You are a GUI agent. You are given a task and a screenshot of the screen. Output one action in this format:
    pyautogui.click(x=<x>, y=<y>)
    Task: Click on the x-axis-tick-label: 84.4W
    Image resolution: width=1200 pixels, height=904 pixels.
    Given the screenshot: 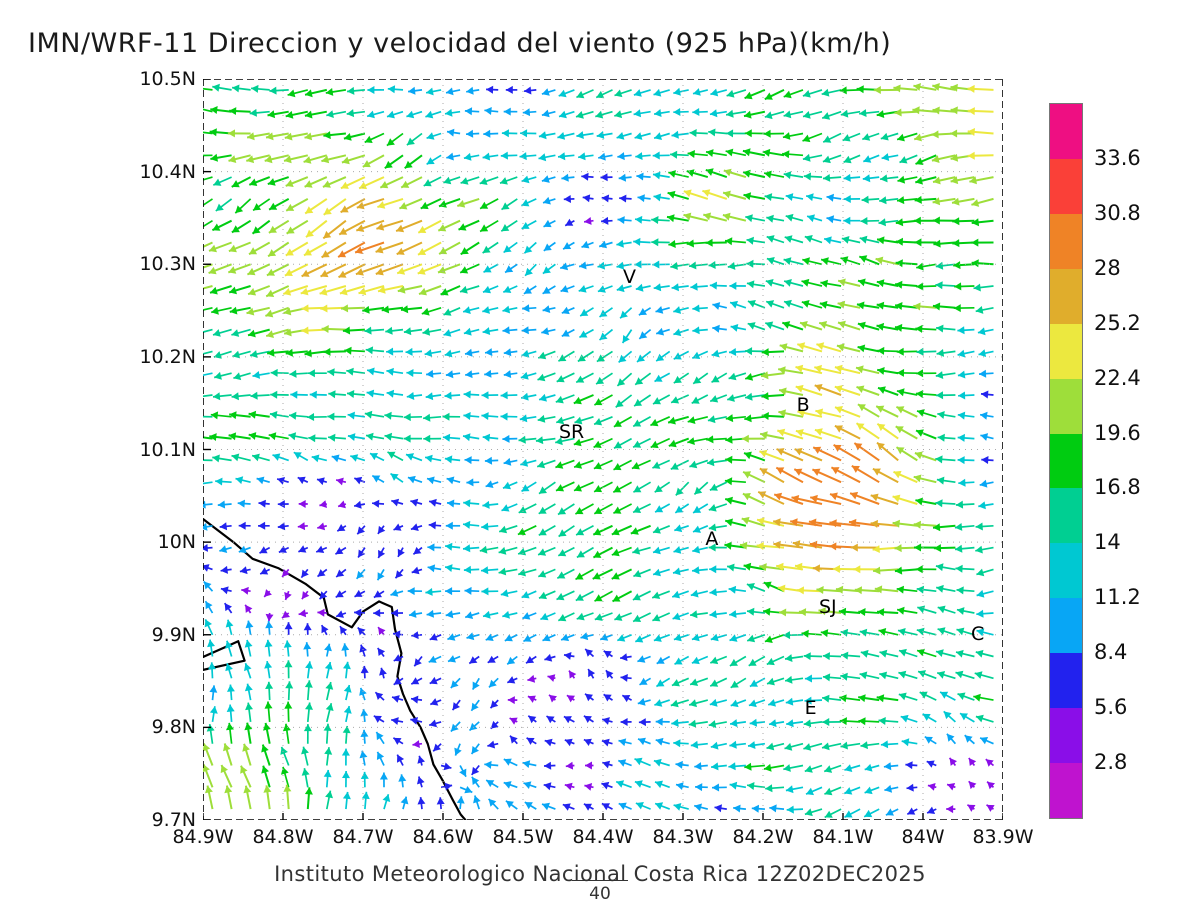 What is the action you would take?
    pyautogui.click(x=602, y=837)
    